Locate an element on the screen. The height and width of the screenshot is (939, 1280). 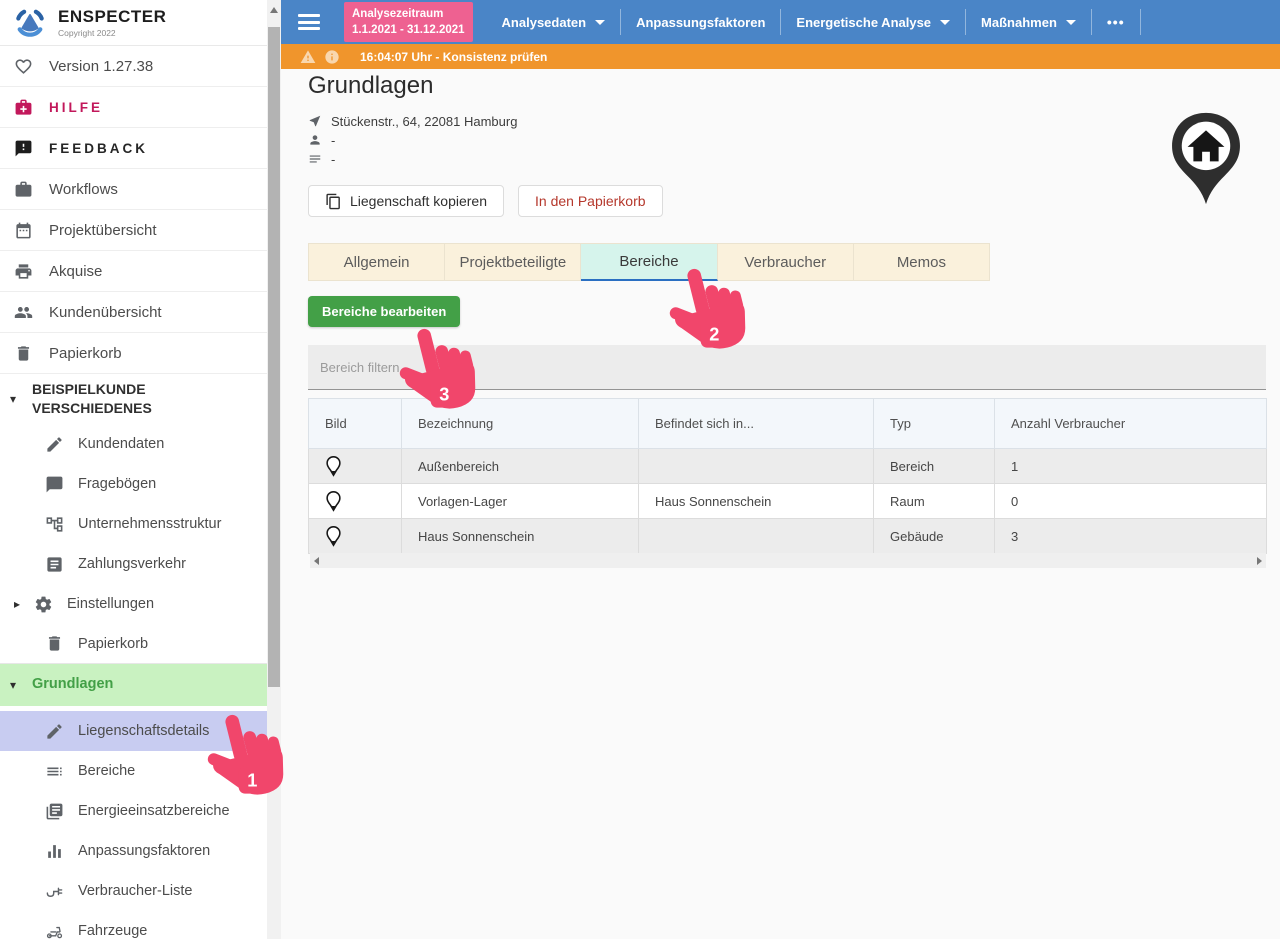
sidebar-item-energieeinsatzbereiche: Energieeinsatzbereiche is located at coordinates (133, 811).